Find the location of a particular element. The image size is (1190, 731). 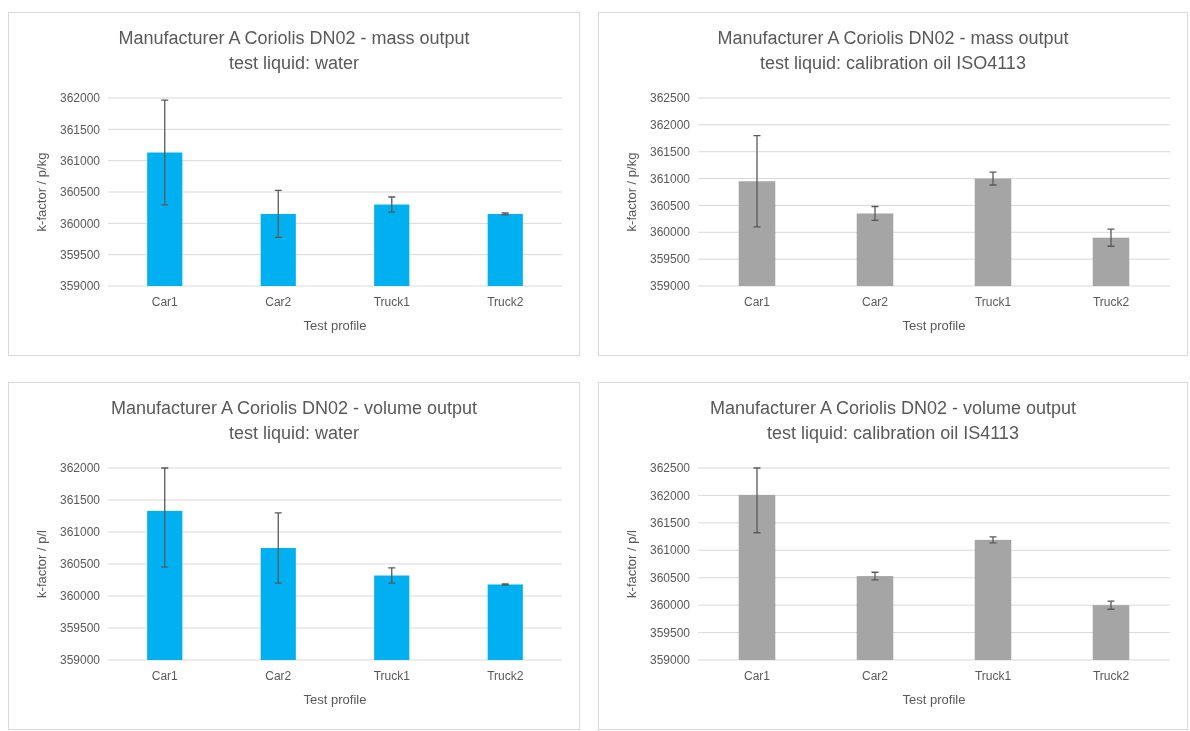

chart-subtitle: test liquid: calibration oil IS4113 is located at coordinates (893, 433).